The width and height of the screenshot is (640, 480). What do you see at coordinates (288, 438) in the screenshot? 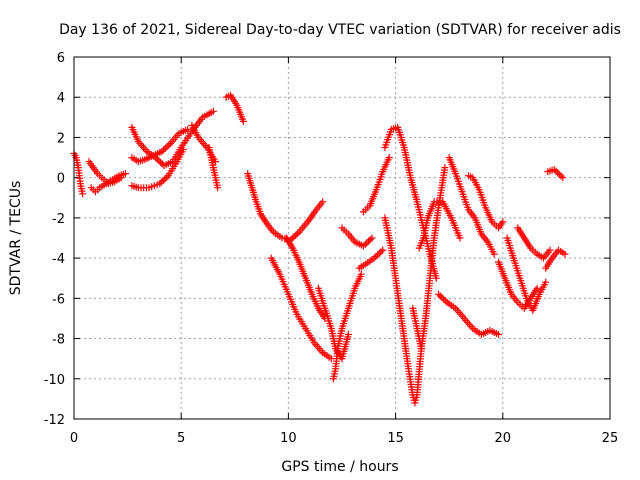
I see `x-tick-label: 10` at bounding box center [288, 438].